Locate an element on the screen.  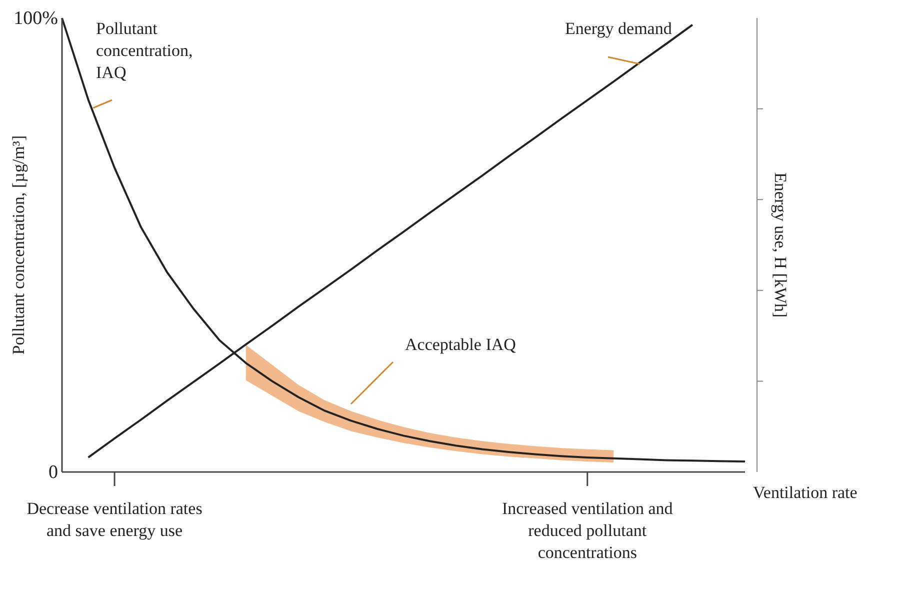
x-tick-label: Decrease ventilation rates and save energy use is located at coordinates (114, 519).